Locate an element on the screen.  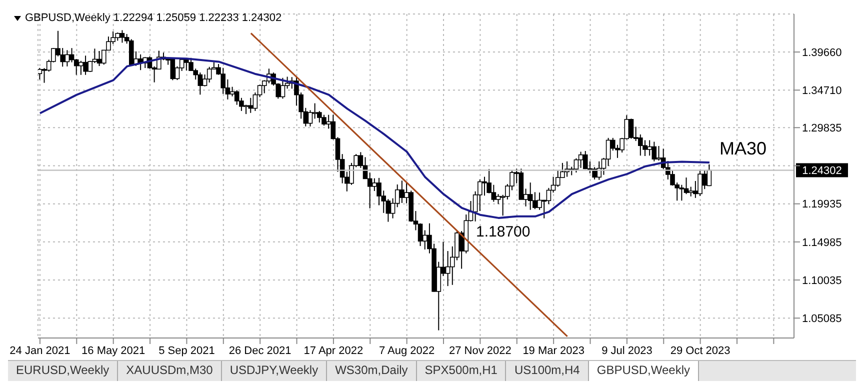
x-tick-label: 7 Aug 2022 is located at coordinates (406, 350).